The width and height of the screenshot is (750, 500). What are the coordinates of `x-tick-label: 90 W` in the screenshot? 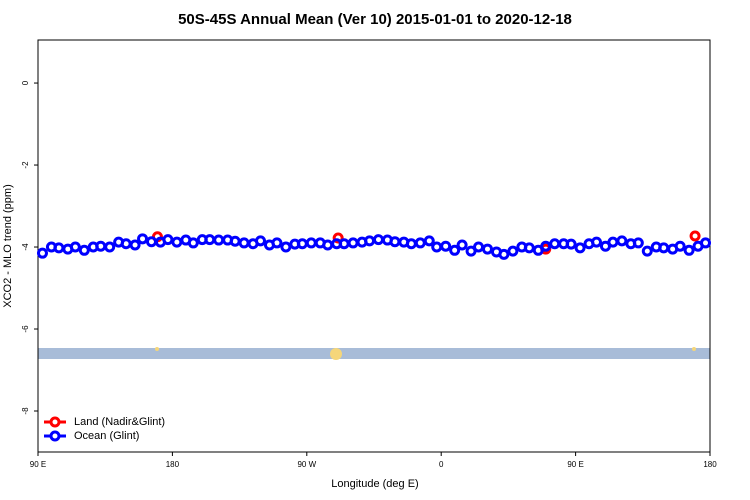 It's located at (306, 464).